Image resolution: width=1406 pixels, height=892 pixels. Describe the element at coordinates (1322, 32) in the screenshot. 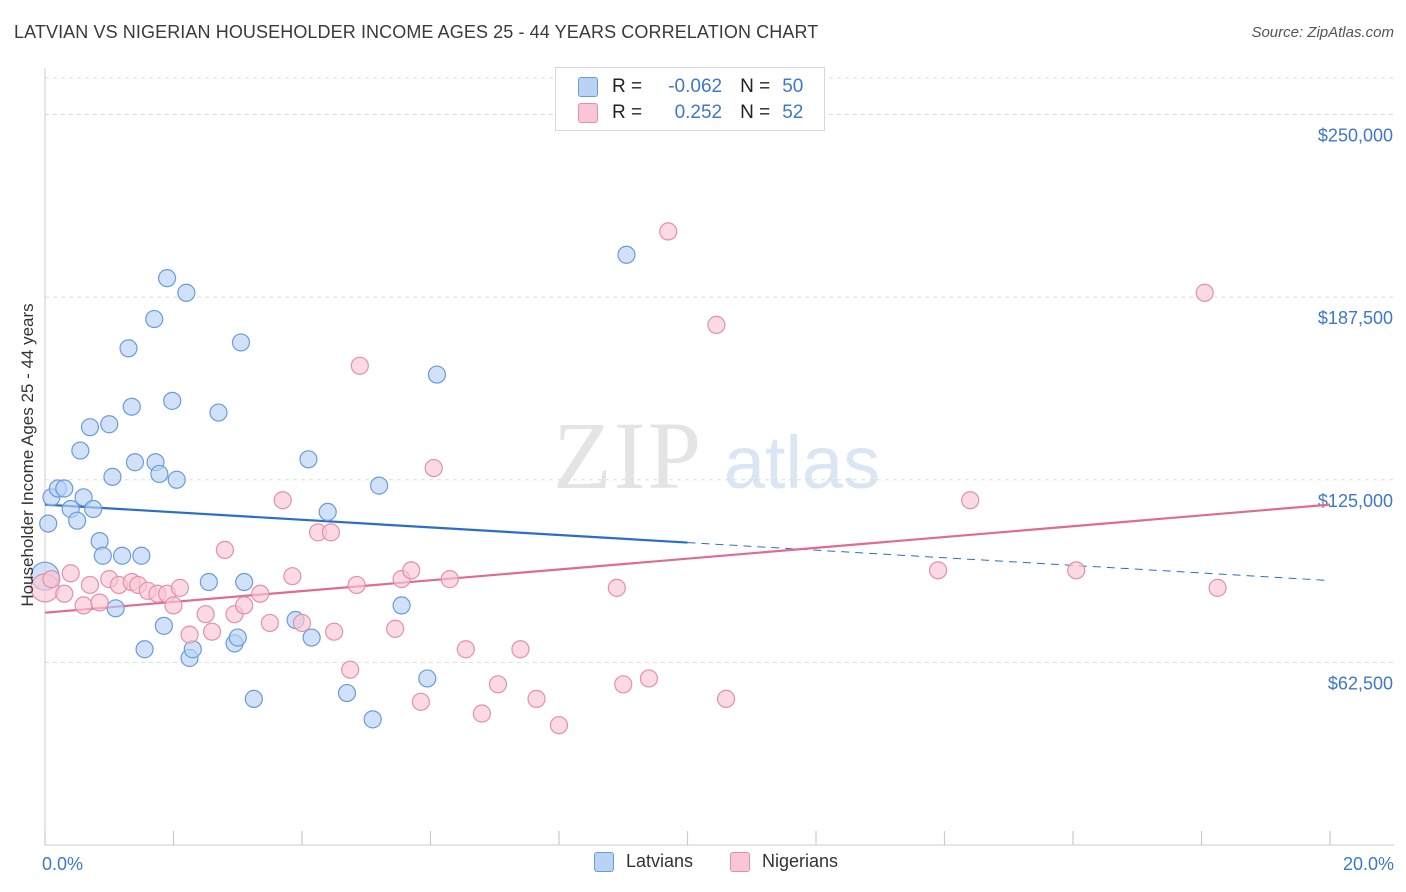

I see `source-label: Source: ZipAtlas.com` at that location.